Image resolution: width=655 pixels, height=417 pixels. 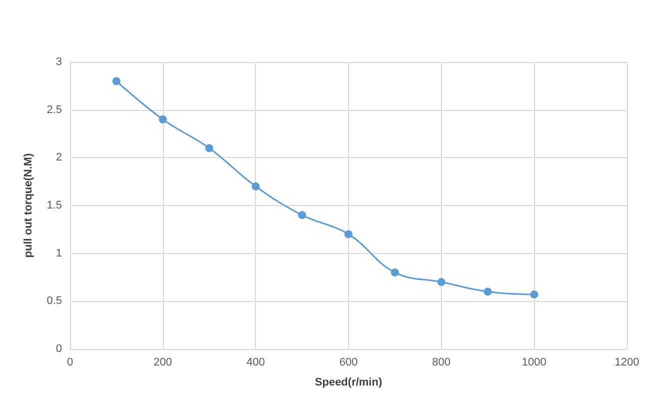 I want to click on y-tick-label: 2.5, so click(x=54, y=110).